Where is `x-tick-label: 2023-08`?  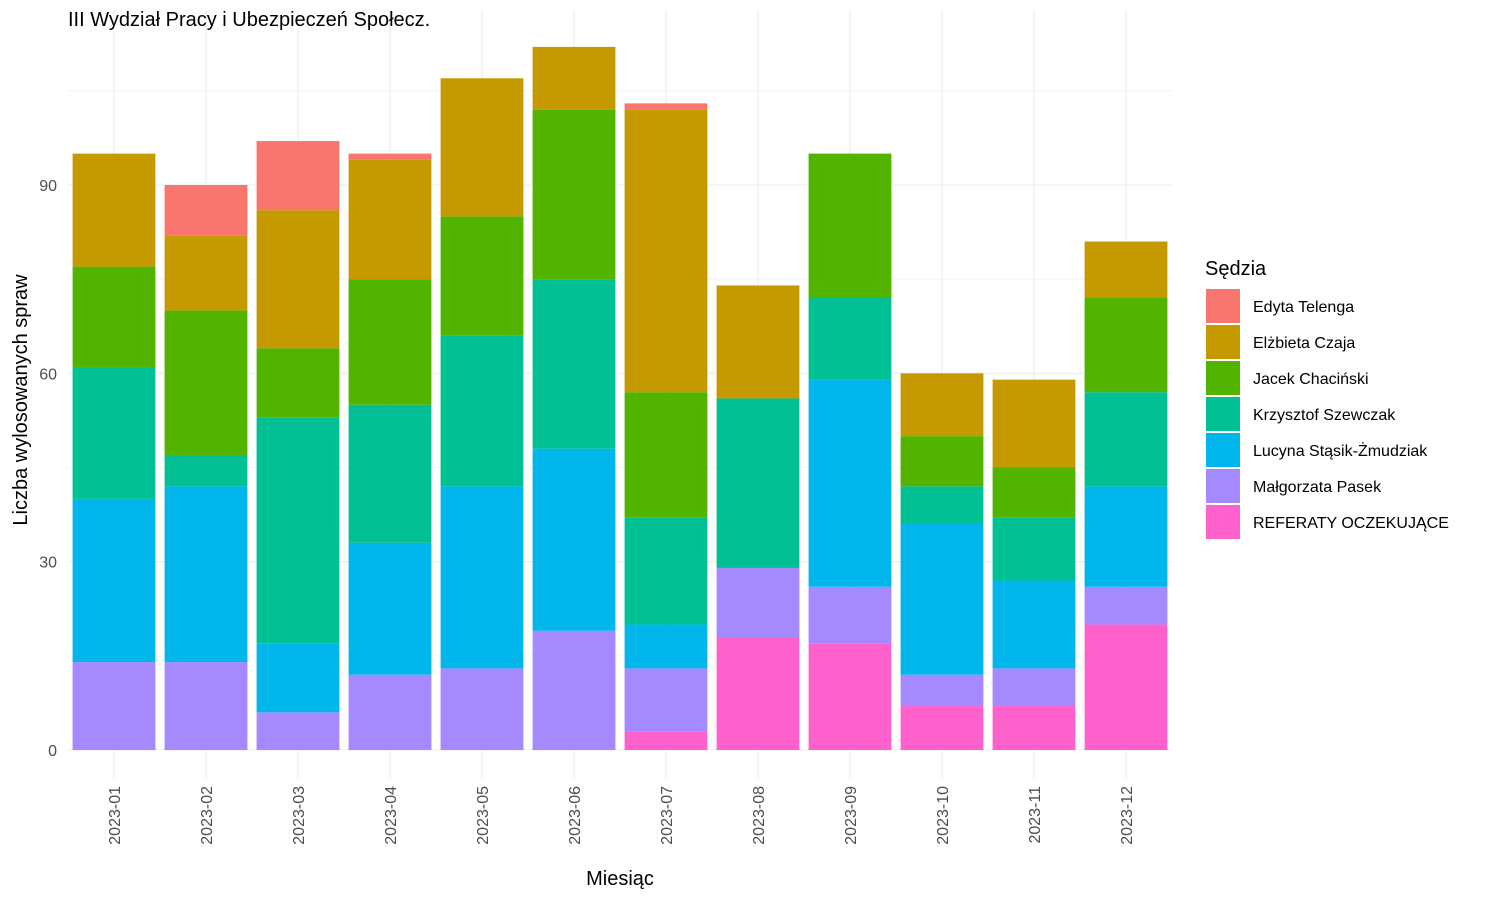 x-tick-label: 2023-08 is located at coordinates (759, 815).